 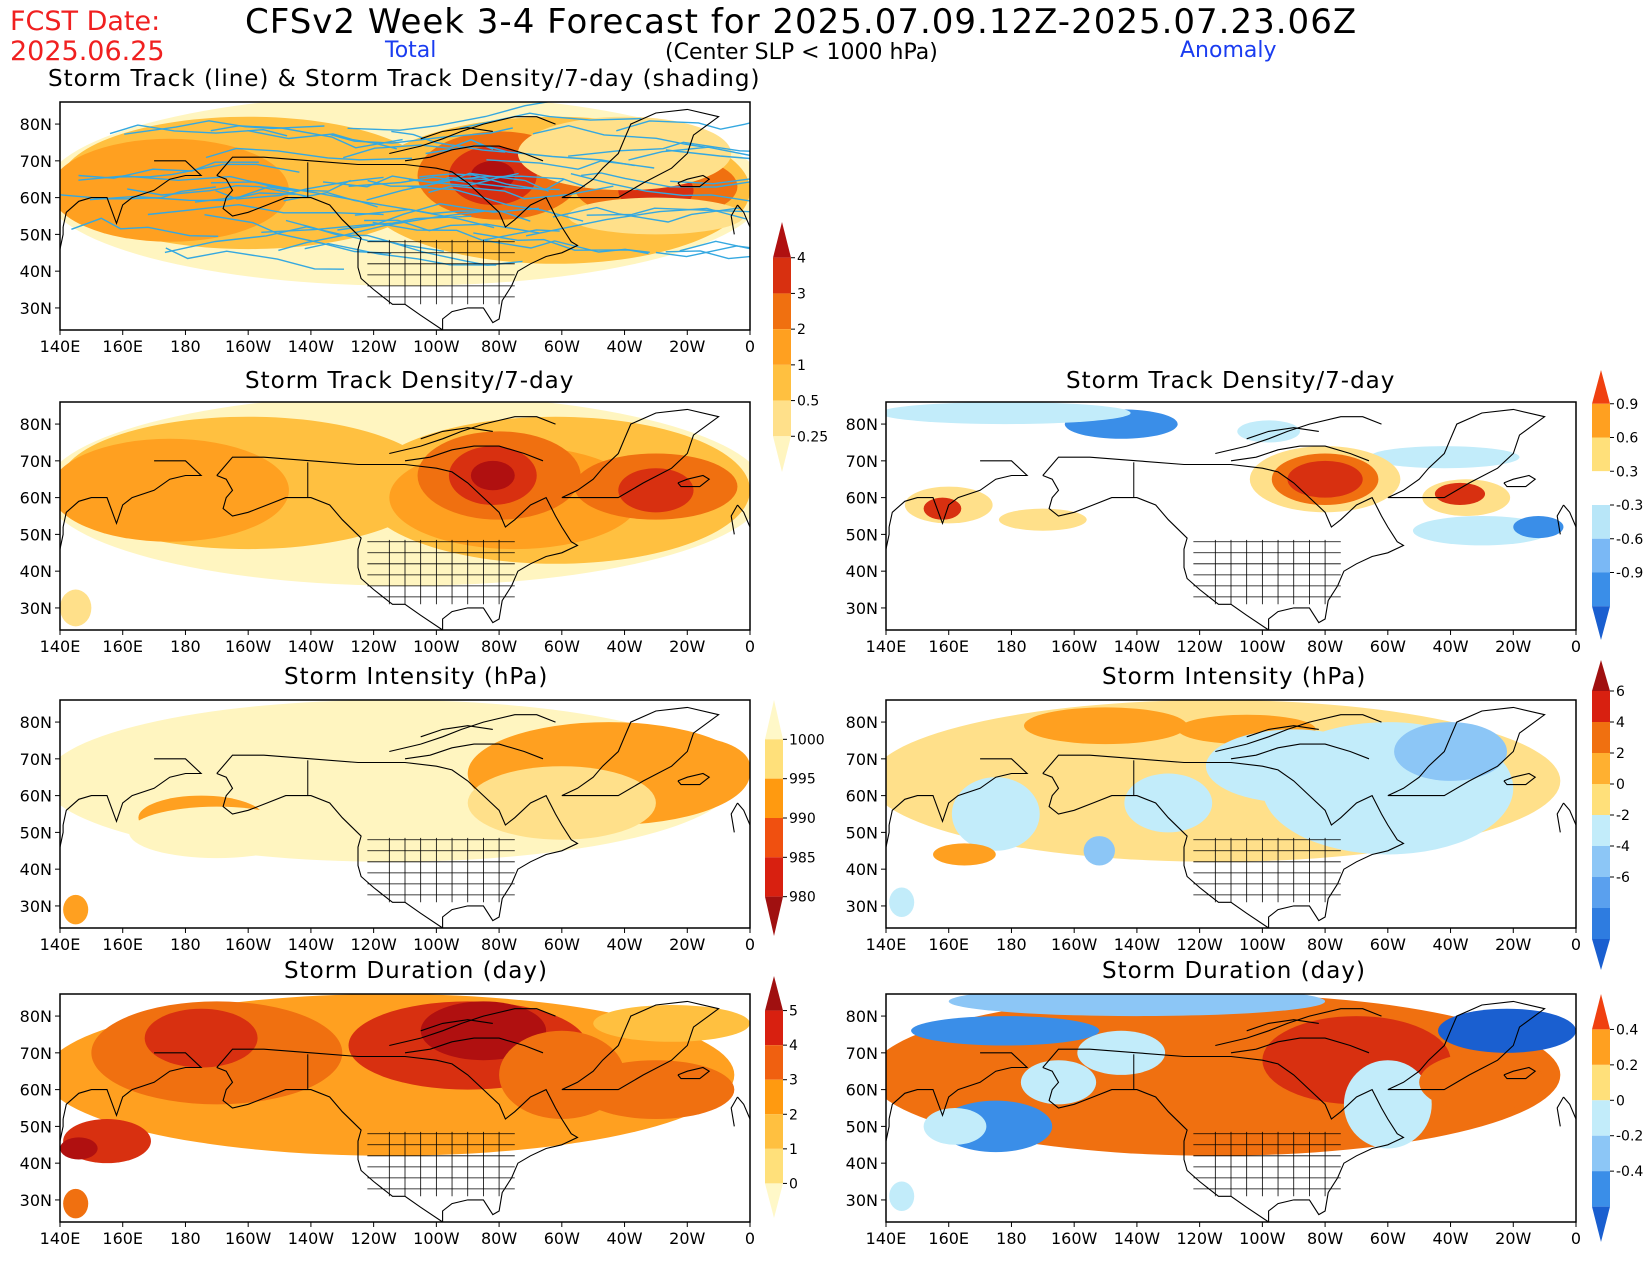 I want to click on lat-label: 50N, so click(x=36, y=1126).